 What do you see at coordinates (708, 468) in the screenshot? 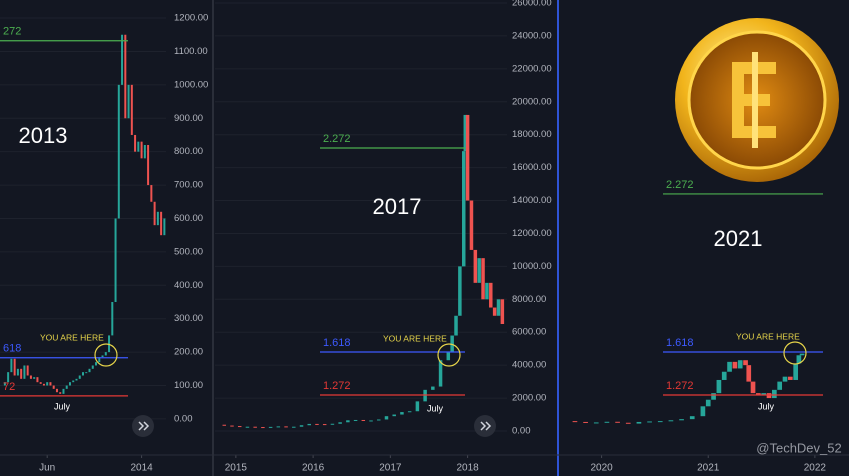
I see `x-tick-label: 2021` at bounding box center [708, 468].